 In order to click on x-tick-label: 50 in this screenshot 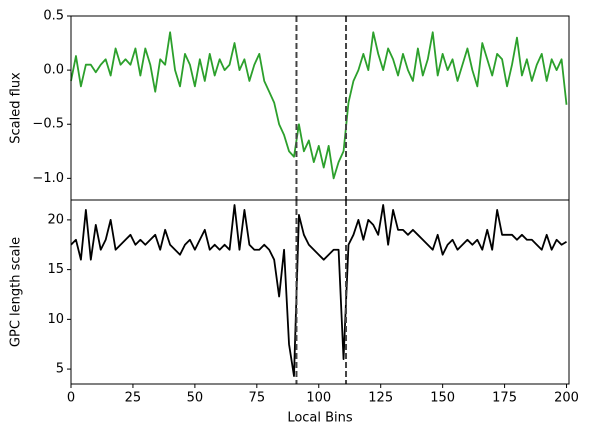, I will do `click(195, 398)`.